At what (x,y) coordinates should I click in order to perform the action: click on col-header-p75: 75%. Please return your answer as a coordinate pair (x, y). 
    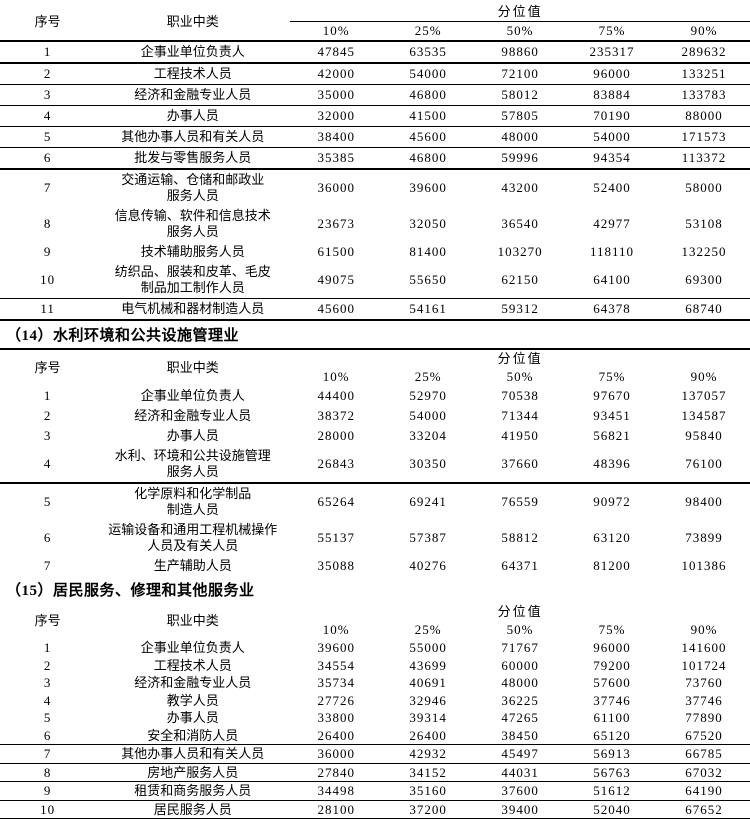
    Looking at the image, I should click on (612, 31).